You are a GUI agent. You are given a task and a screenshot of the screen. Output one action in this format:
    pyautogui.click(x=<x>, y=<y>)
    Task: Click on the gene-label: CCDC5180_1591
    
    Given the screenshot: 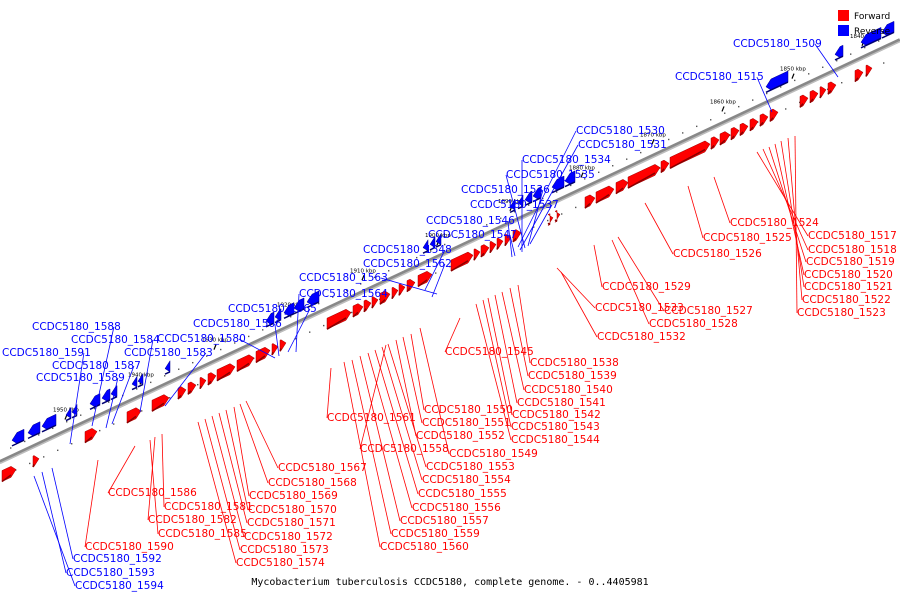 What is the action you would take?
    pyautogui.click(x=46, y=353)
    